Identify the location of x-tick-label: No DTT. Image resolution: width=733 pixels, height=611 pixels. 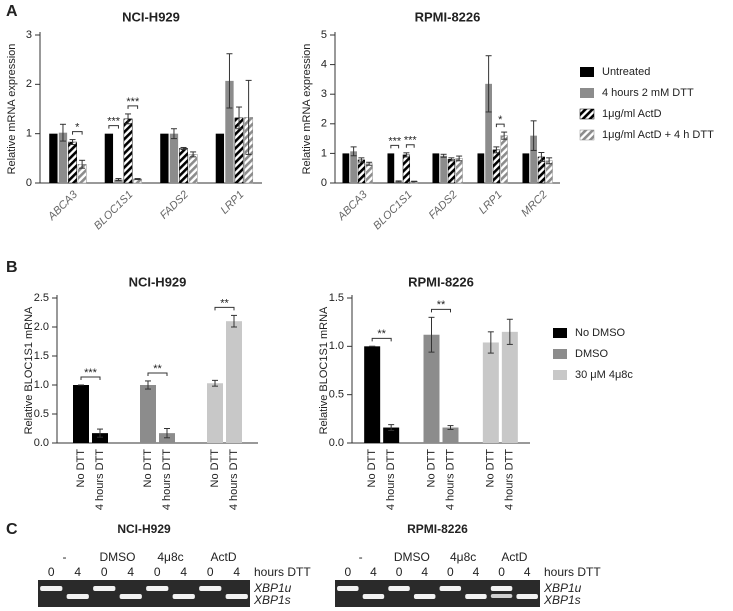
(215, 468).